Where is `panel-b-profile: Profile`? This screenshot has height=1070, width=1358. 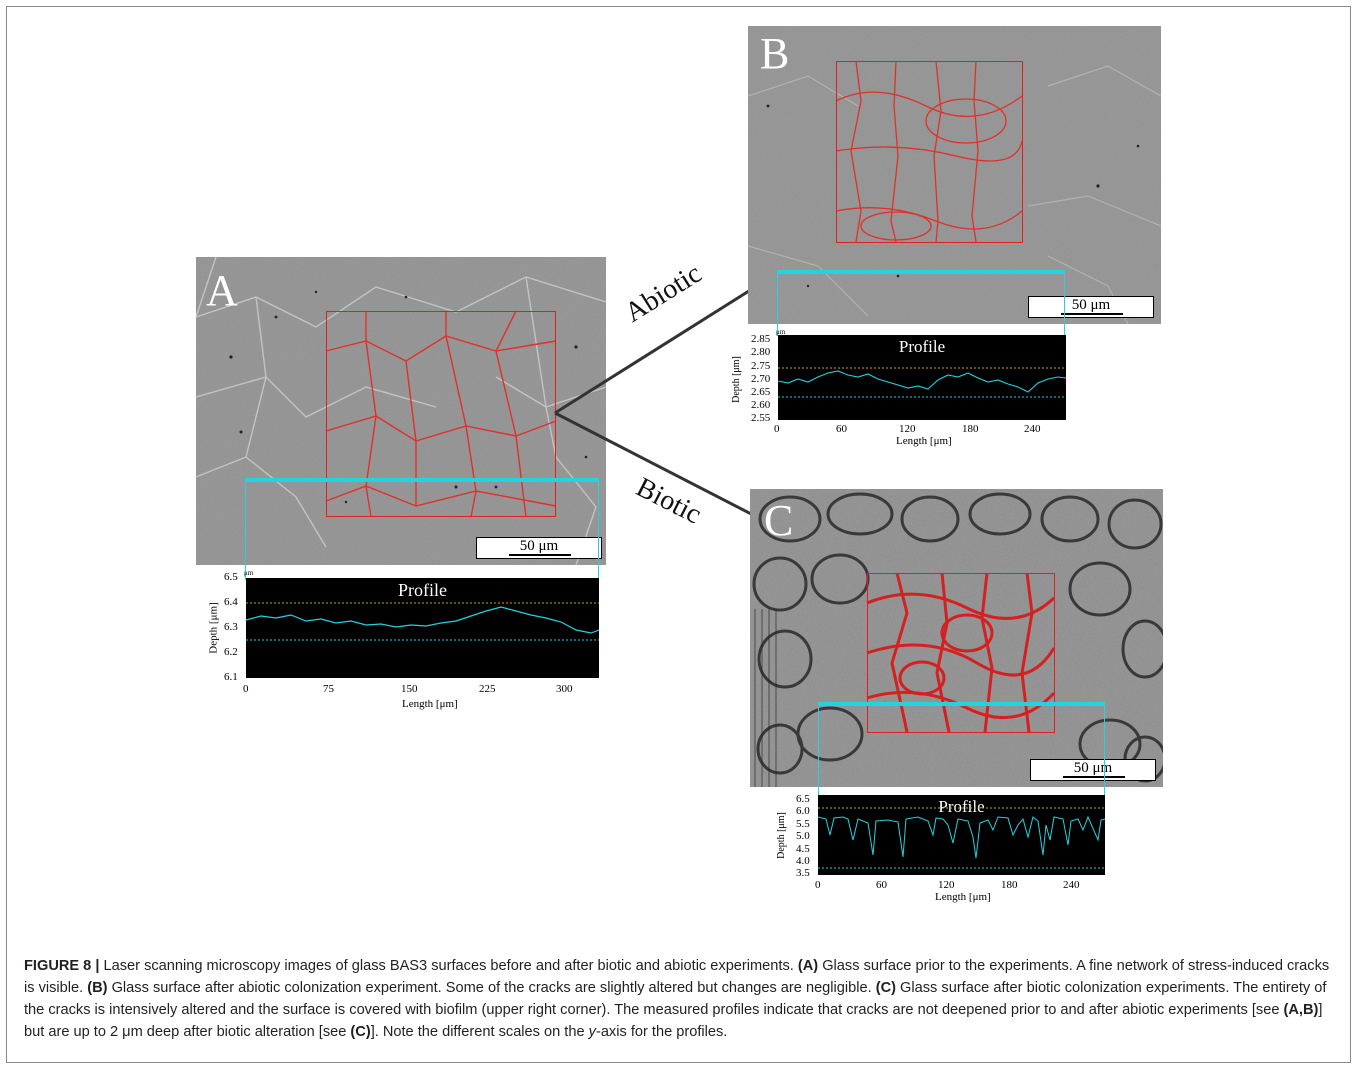 panel-b-profile: Profile is located at coordinates (922, 377).